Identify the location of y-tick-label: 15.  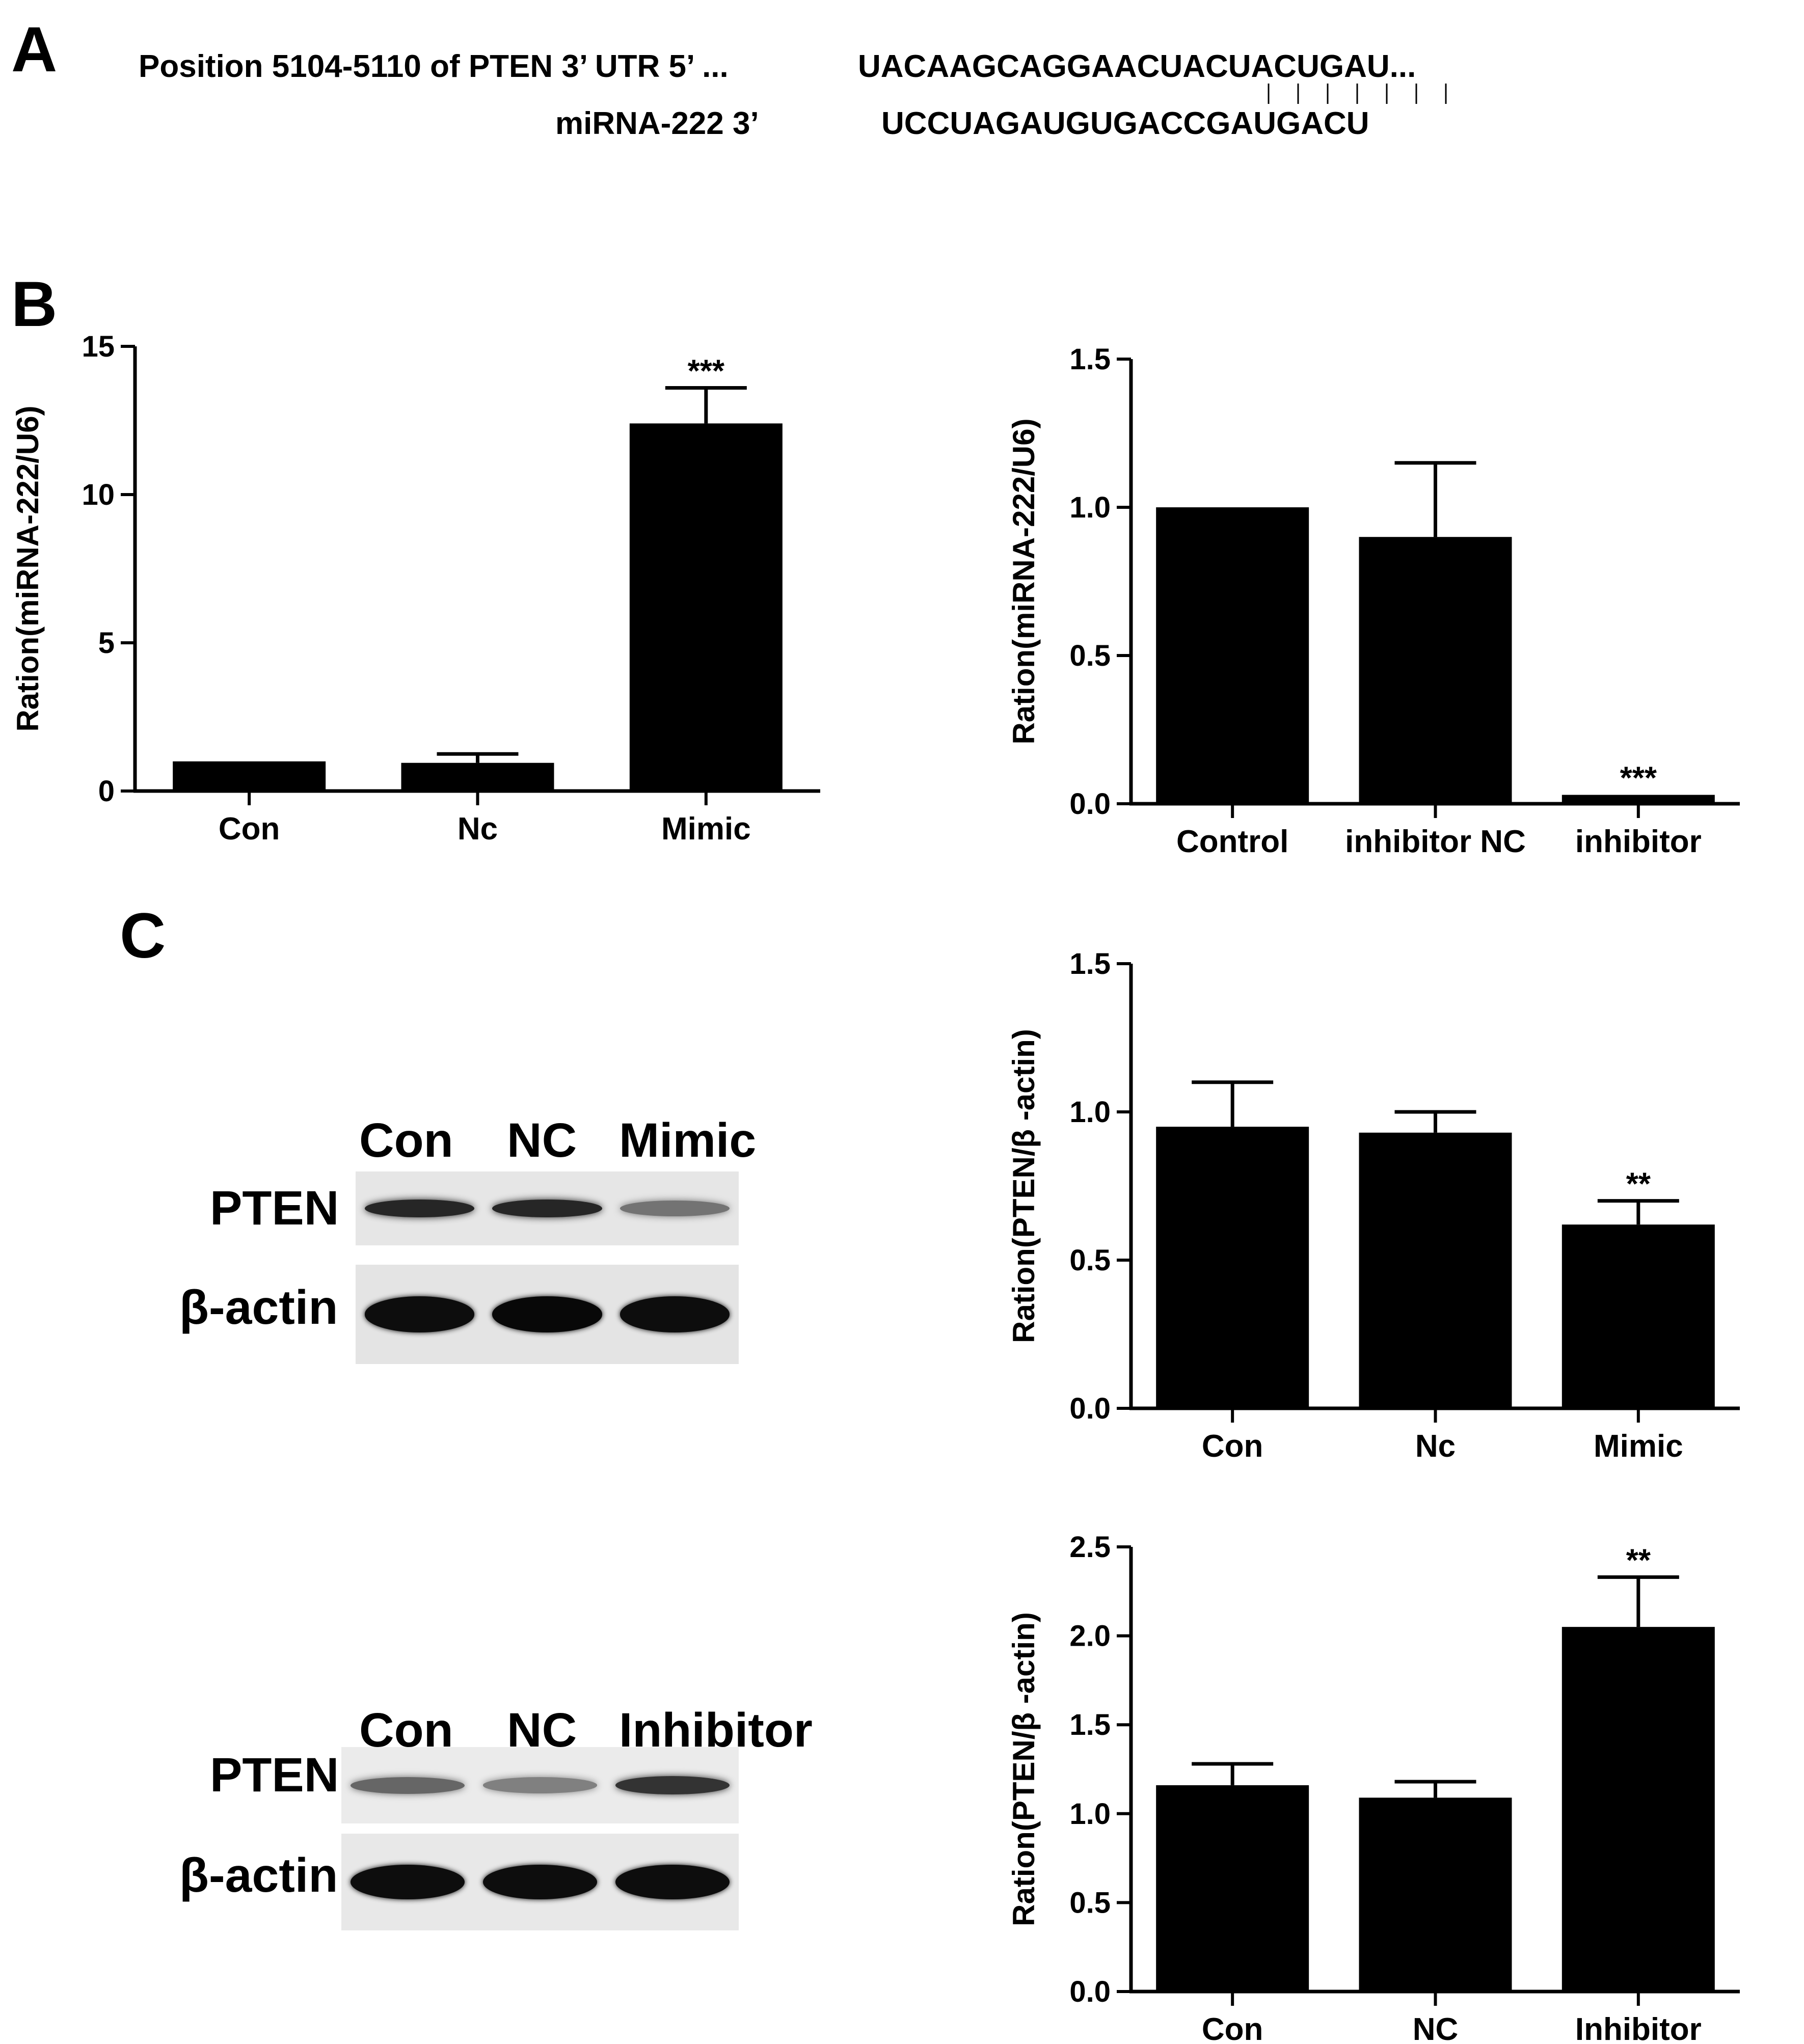
(98, 346).